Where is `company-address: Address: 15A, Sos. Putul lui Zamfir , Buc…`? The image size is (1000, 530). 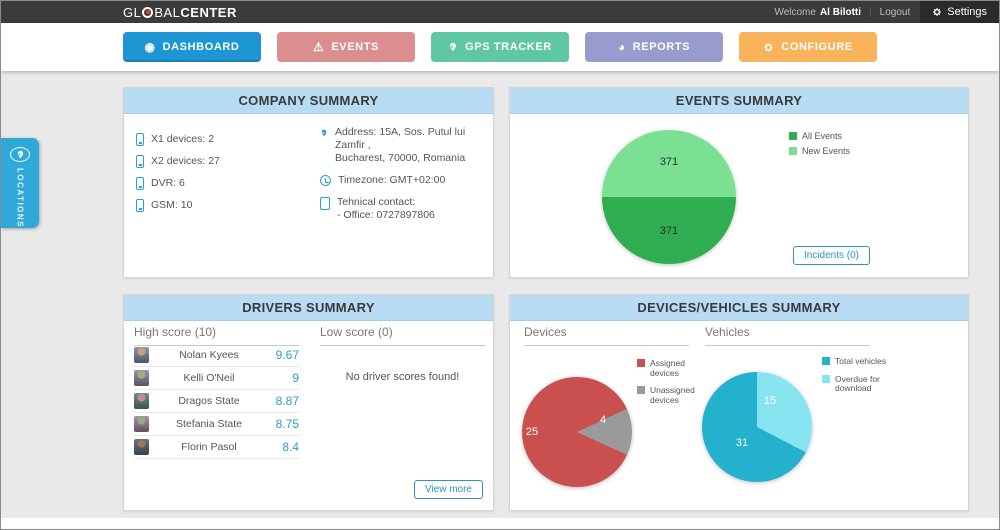
company-address: Address: 15A, Sos. Putul lui Zamfir , Buc… is located at coordinates (402, 145).